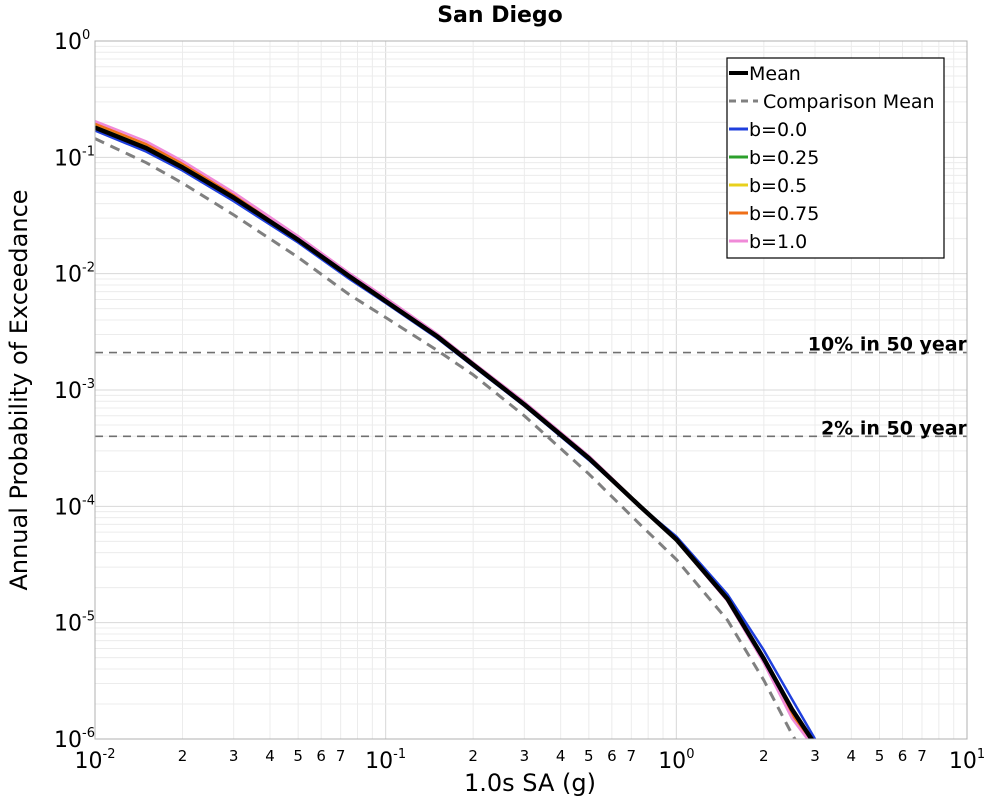 The height and width of the screenshot is (800, 1000). Describe the element at coordinates (676, 760) in the screenshot. I see `x-tick-label: 10⁰` at that location.